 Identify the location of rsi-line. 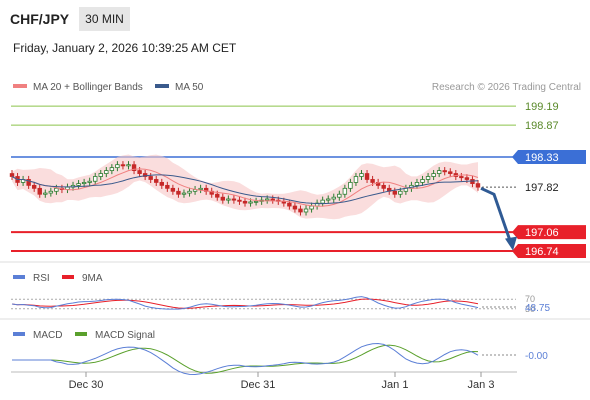
(245, 303).